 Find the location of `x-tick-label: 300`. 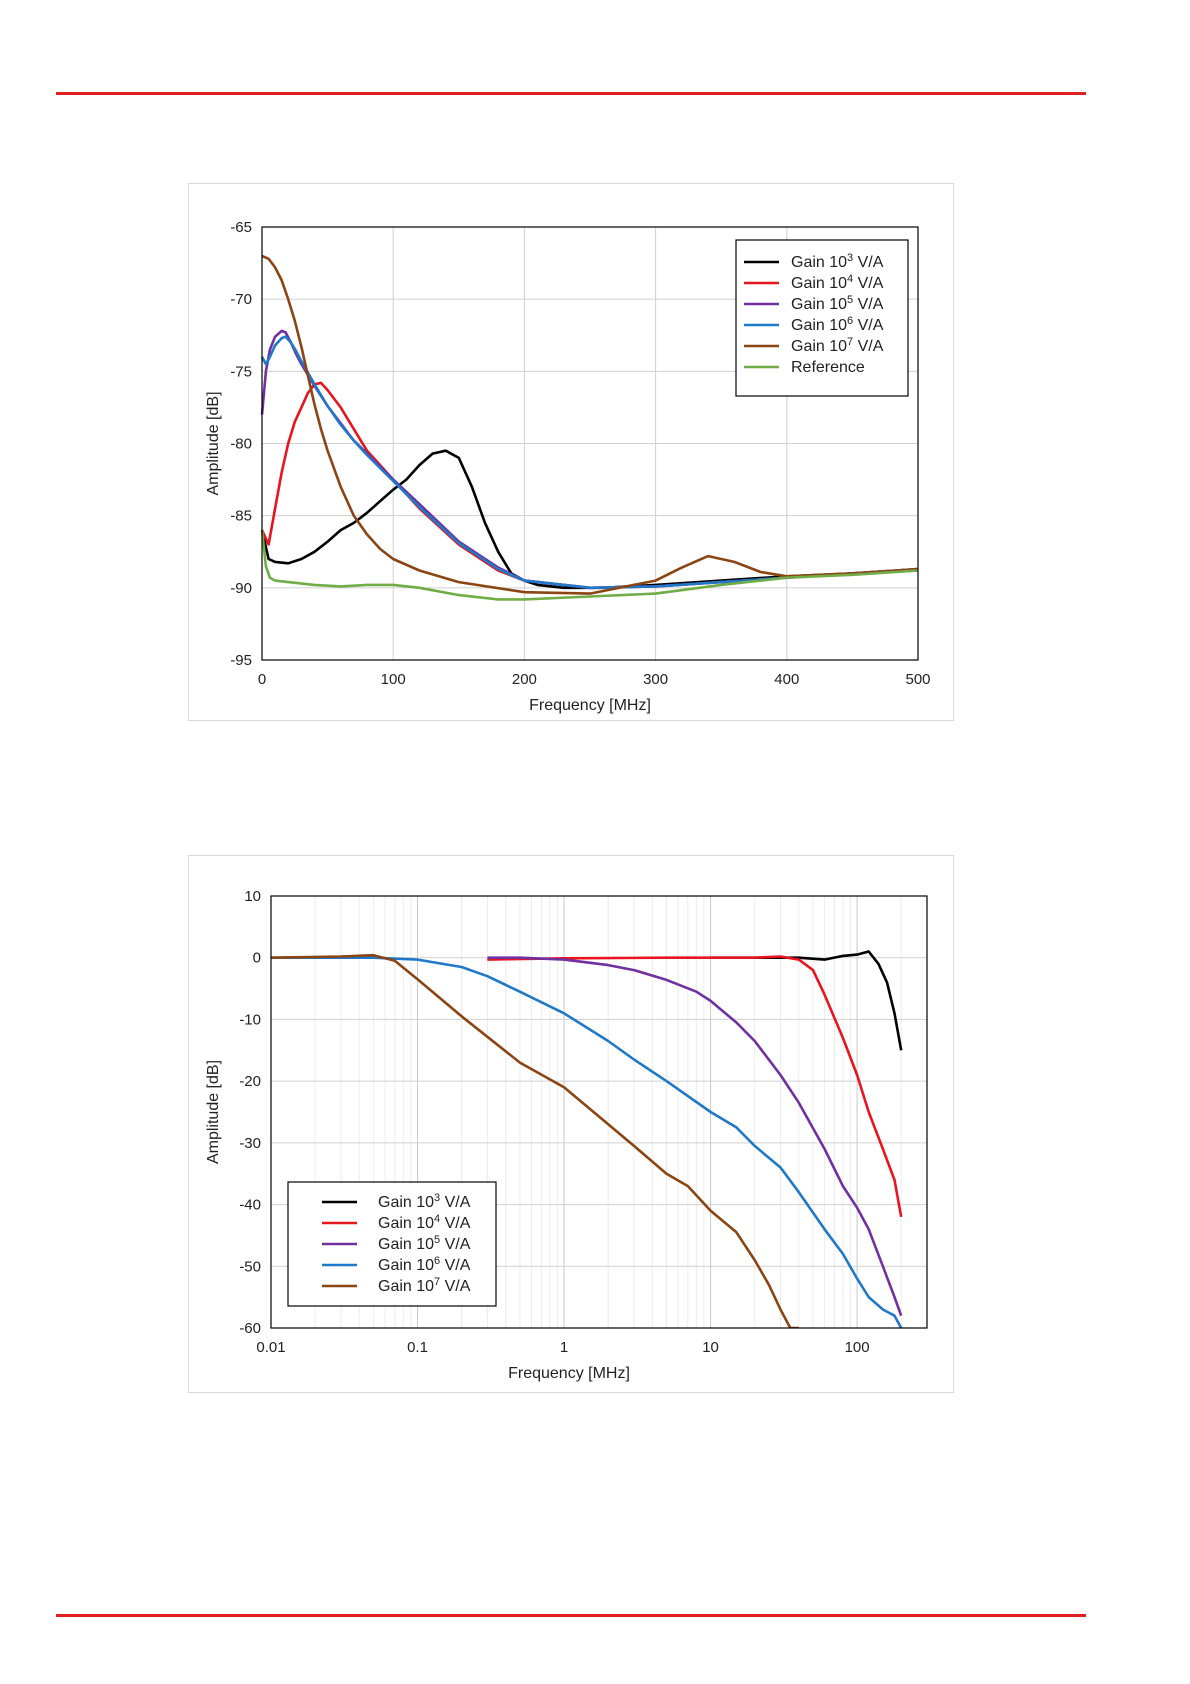

x-tick-label: 300 is located at coordinates (655, 679).